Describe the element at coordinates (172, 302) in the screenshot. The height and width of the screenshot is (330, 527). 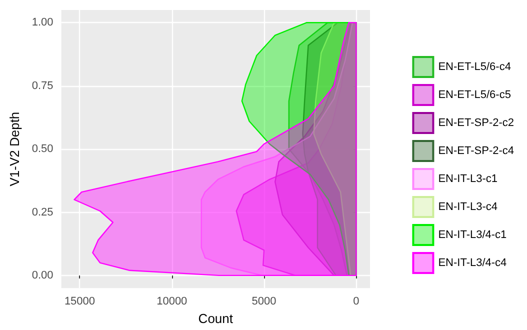
I see `x-tick-label: 10000` at that location.